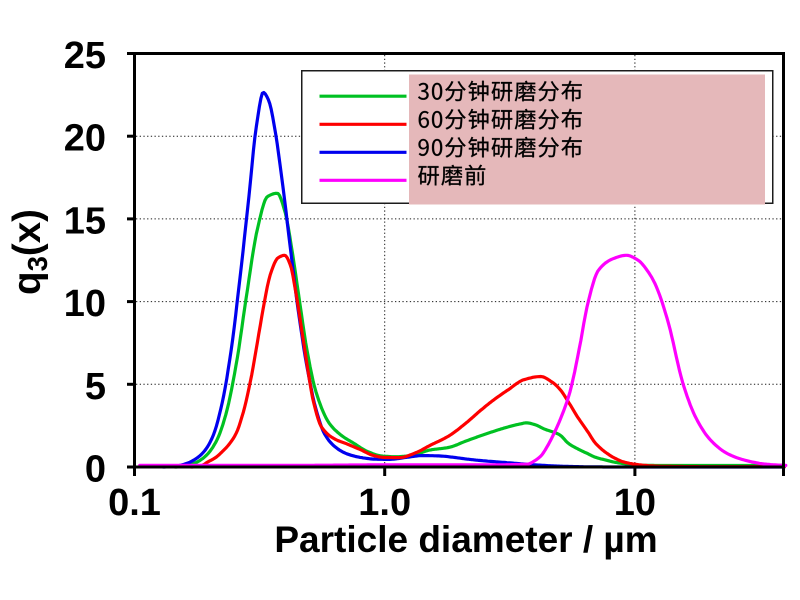 The width and height of the screenshot is (800, 600). Describe the element at coordinates (85, 56) in the screenshot. I see `svg-text: 25` at that location.